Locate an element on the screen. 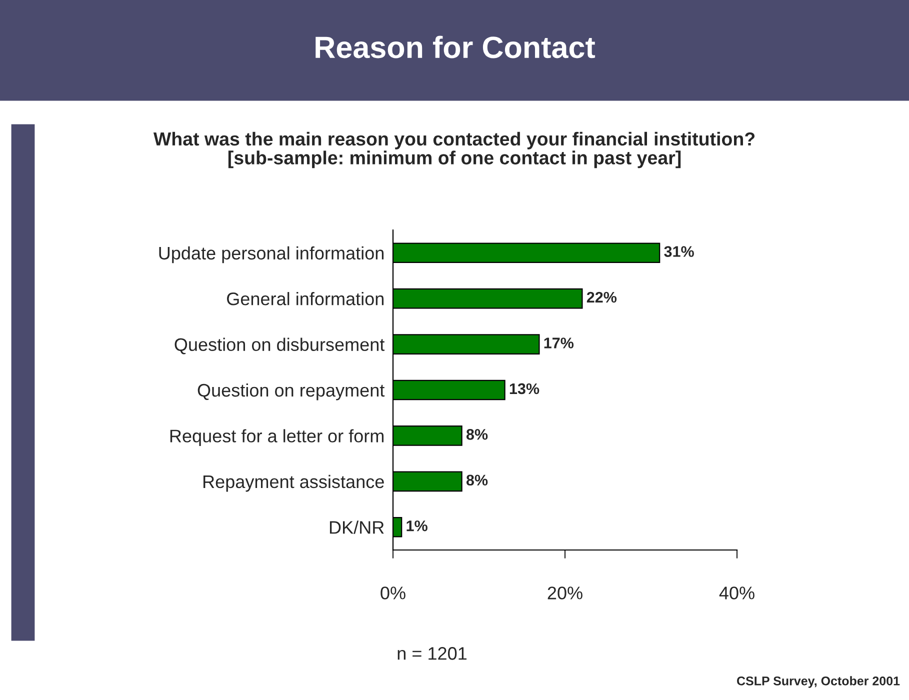 The width and height of the screenshot is (909, 700). x-tick-label: 20% is located at coordinates (565, 593).